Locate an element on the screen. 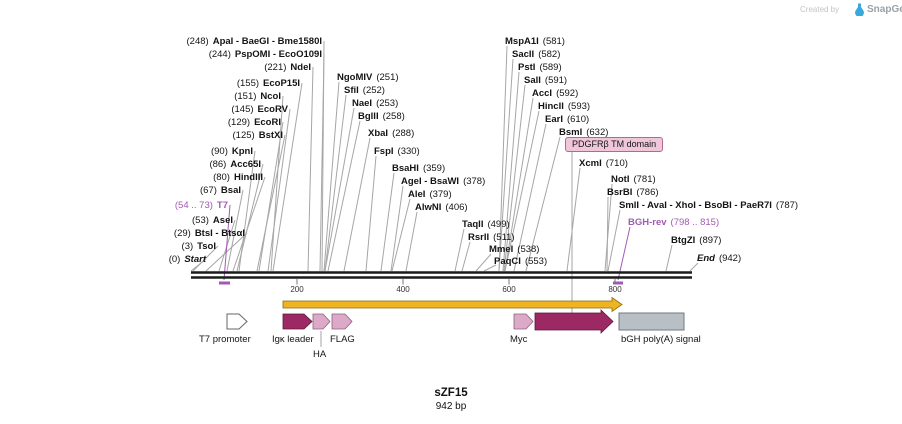 This screenshot has width=902, height=424. enzyme-site-label: RsrII (511) is located at coordinates (491, 237).